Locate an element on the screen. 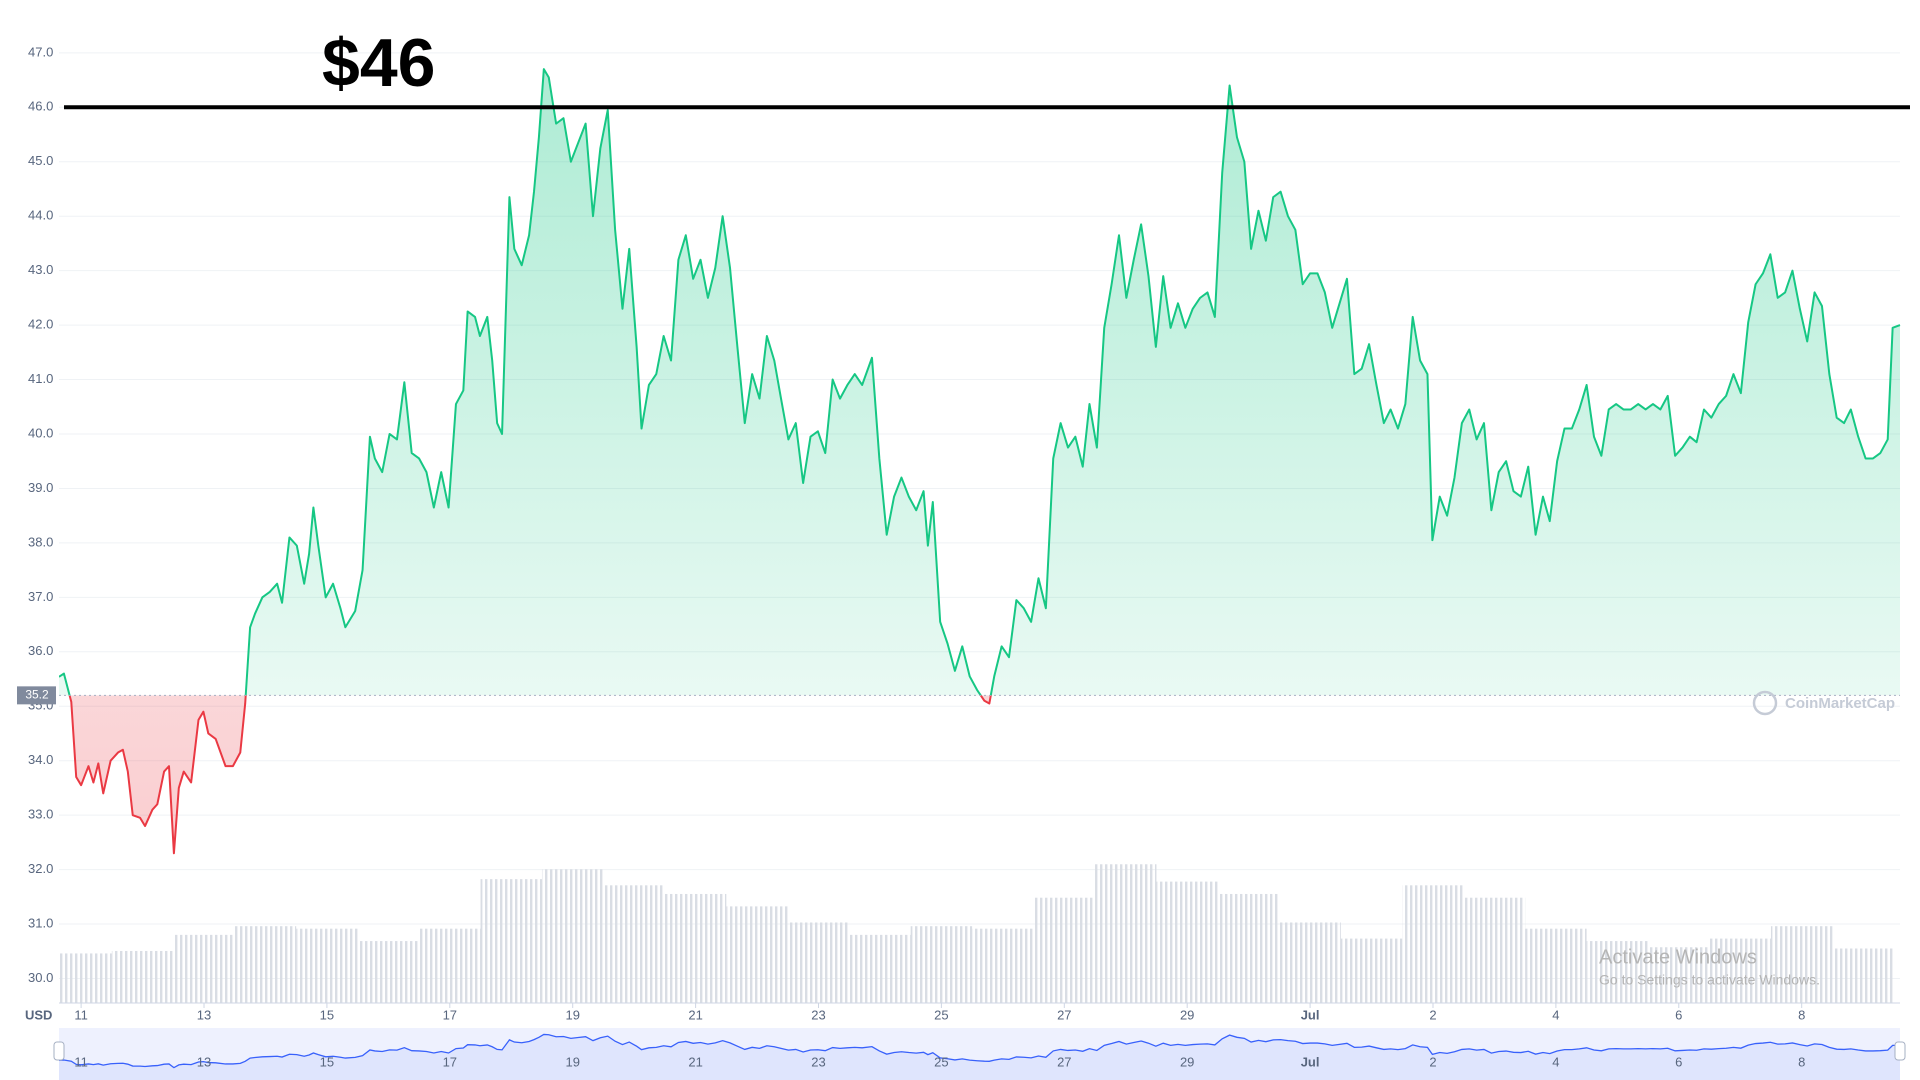 This screenshot has height=1080, width=1920. navigator-tick-label: 27 is located at coordinates (1064, 1061).